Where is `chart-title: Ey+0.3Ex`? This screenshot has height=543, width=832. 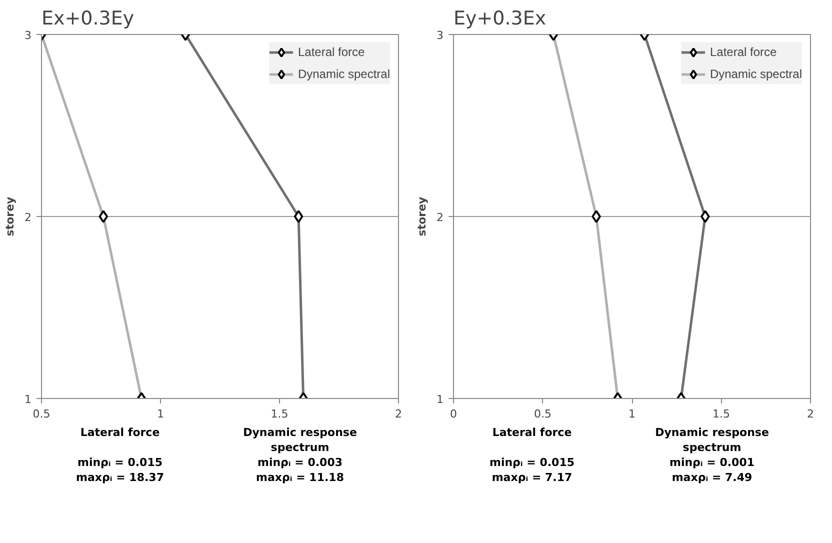 chart-title: Ey+0.3Ex is located at coordinates (500, 19).